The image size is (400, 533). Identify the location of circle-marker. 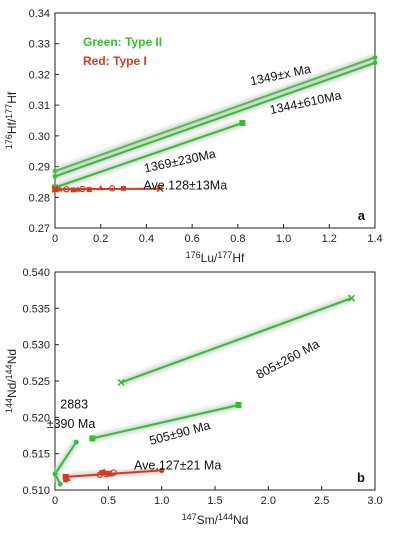
(162, 470).